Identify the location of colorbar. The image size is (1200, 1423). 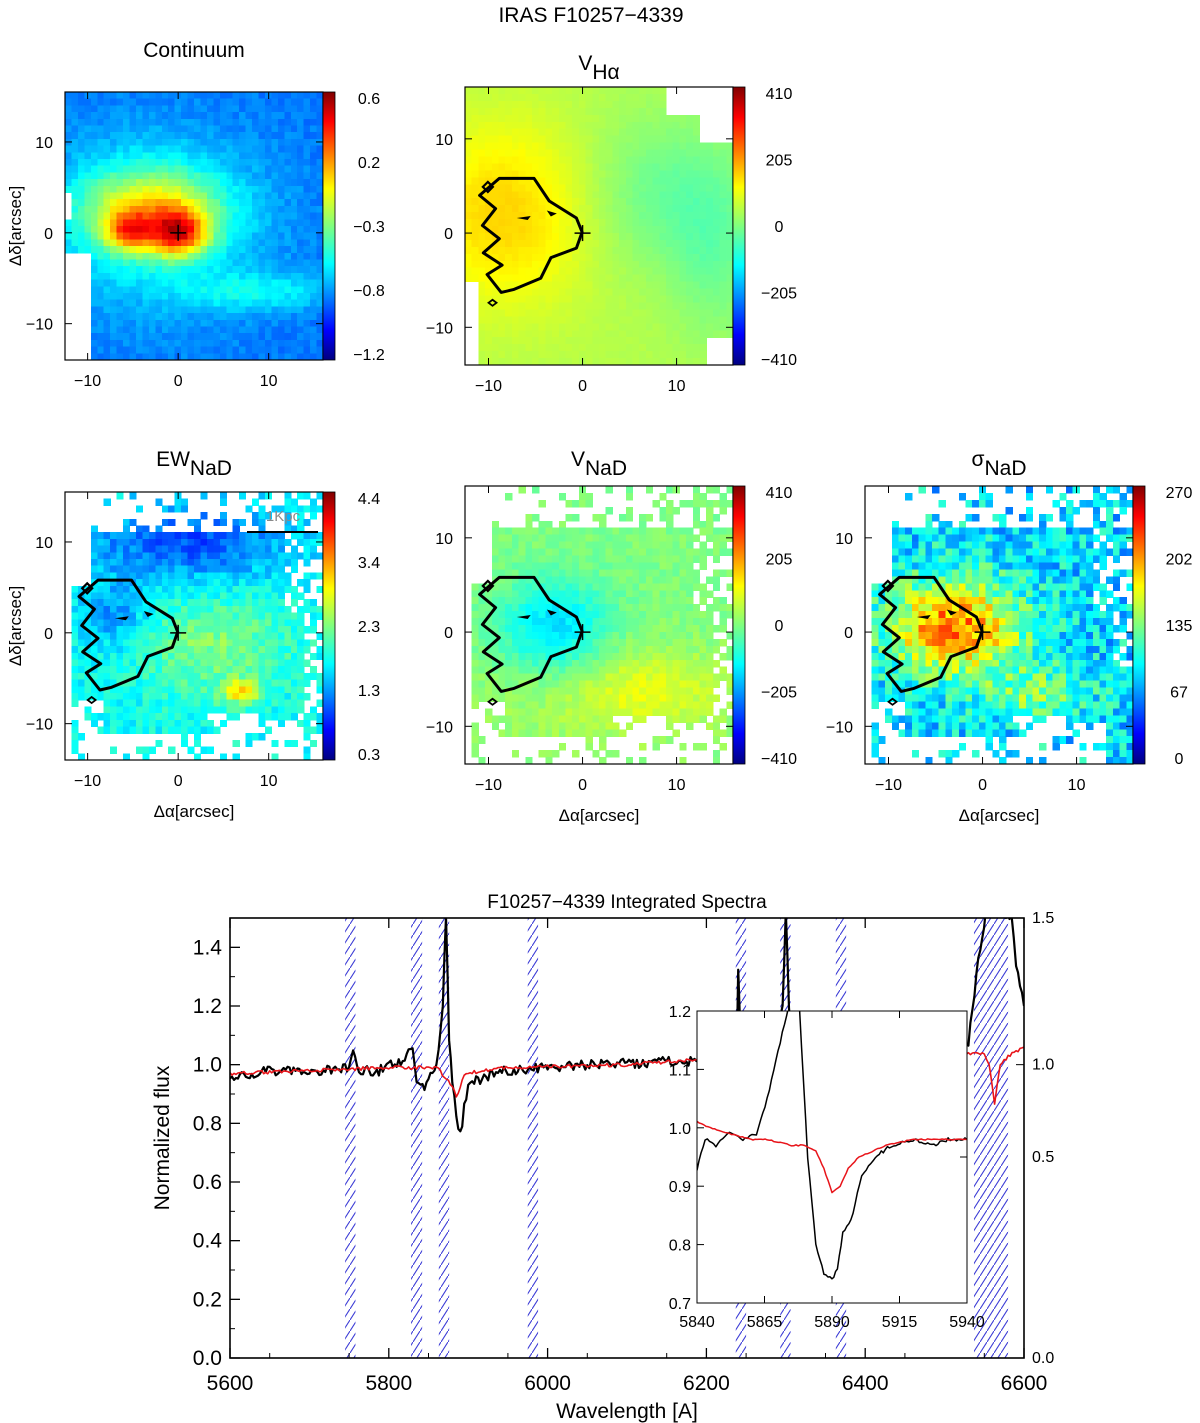
(329, 226).